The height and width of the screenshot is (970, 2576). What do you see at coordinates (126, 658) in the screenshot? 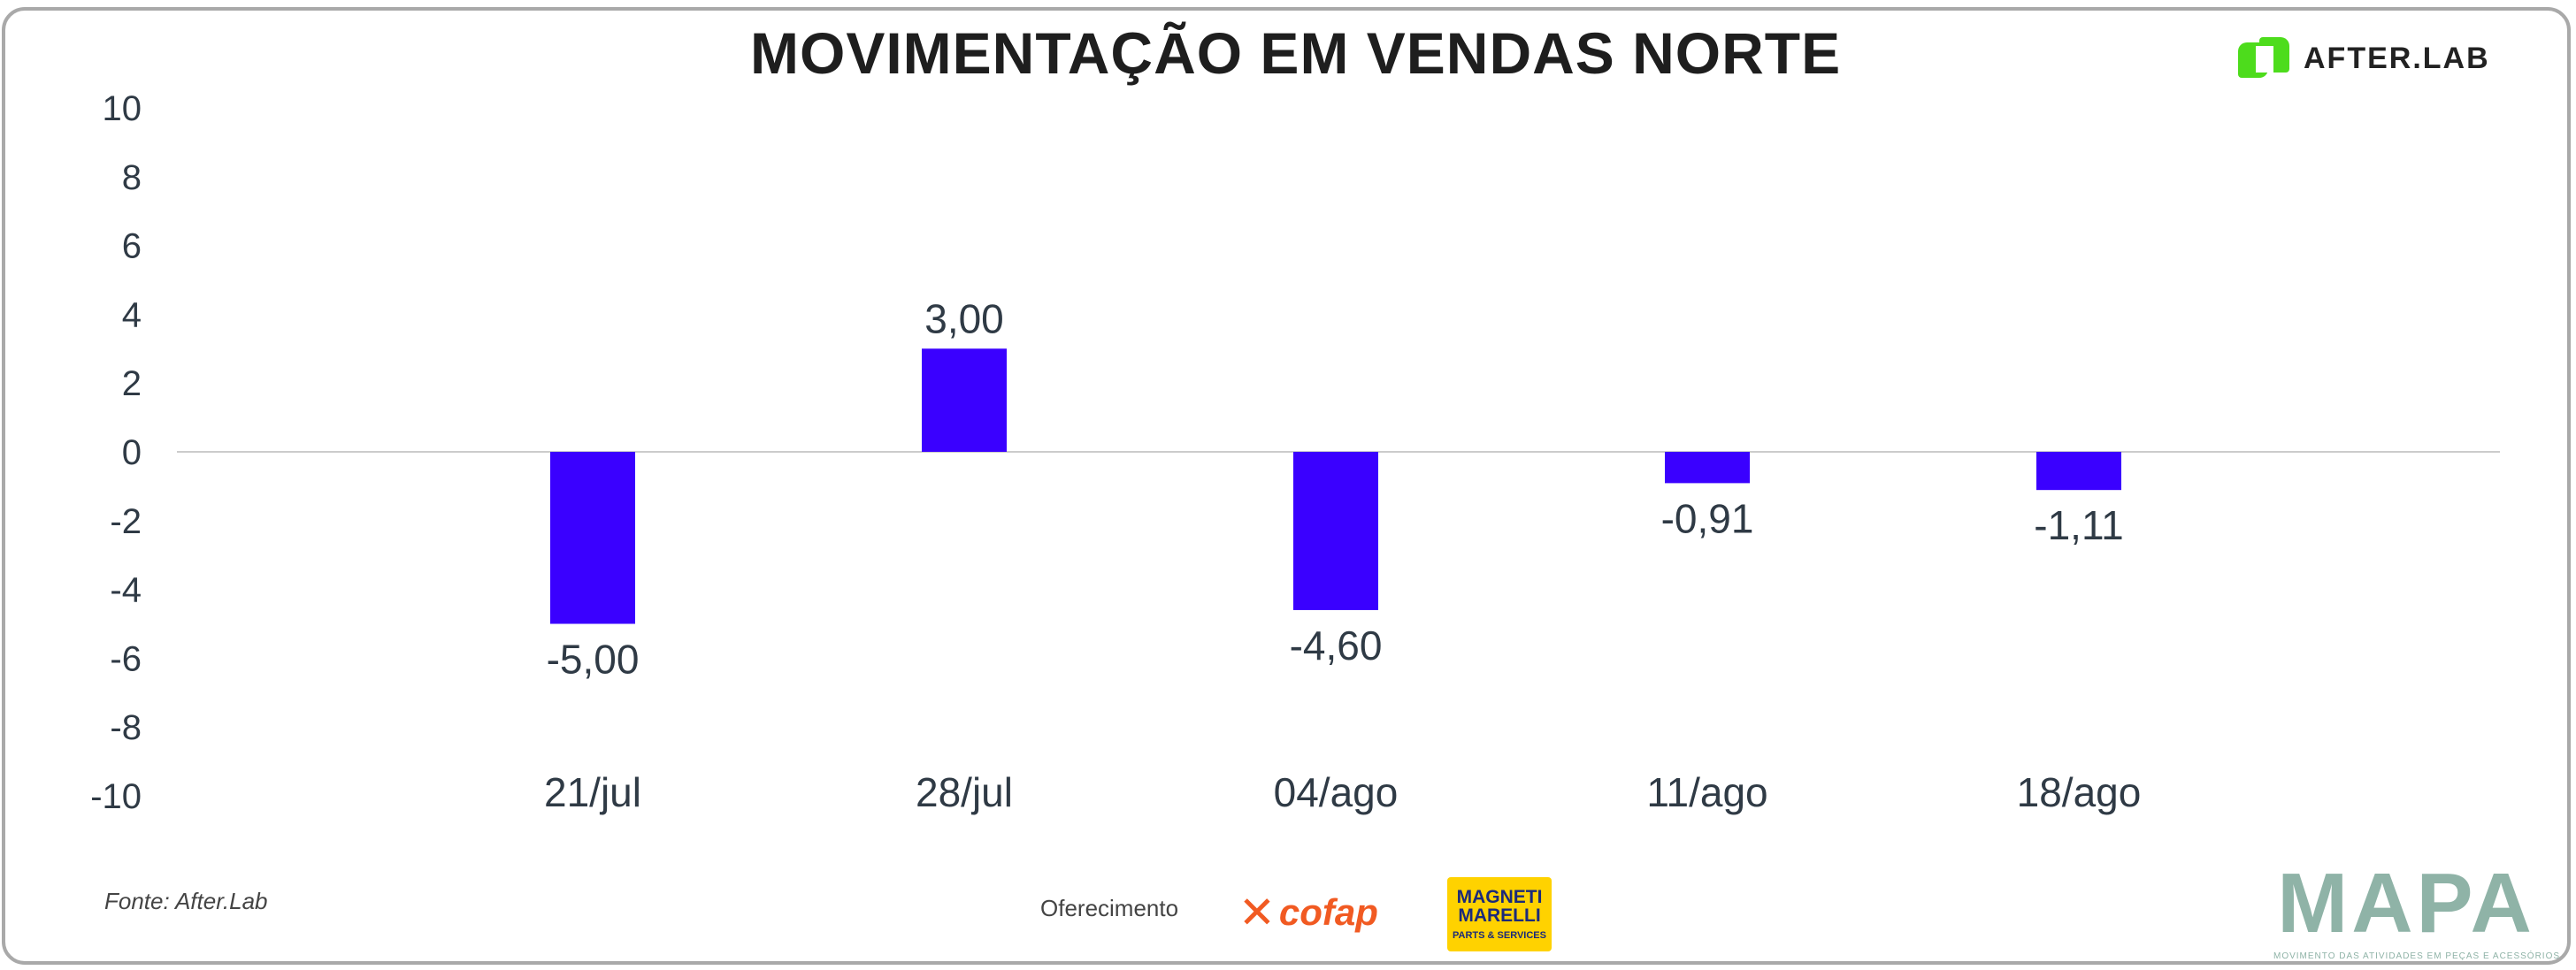
I see `y-tick-label: -6` at bounding box center [126, 658].